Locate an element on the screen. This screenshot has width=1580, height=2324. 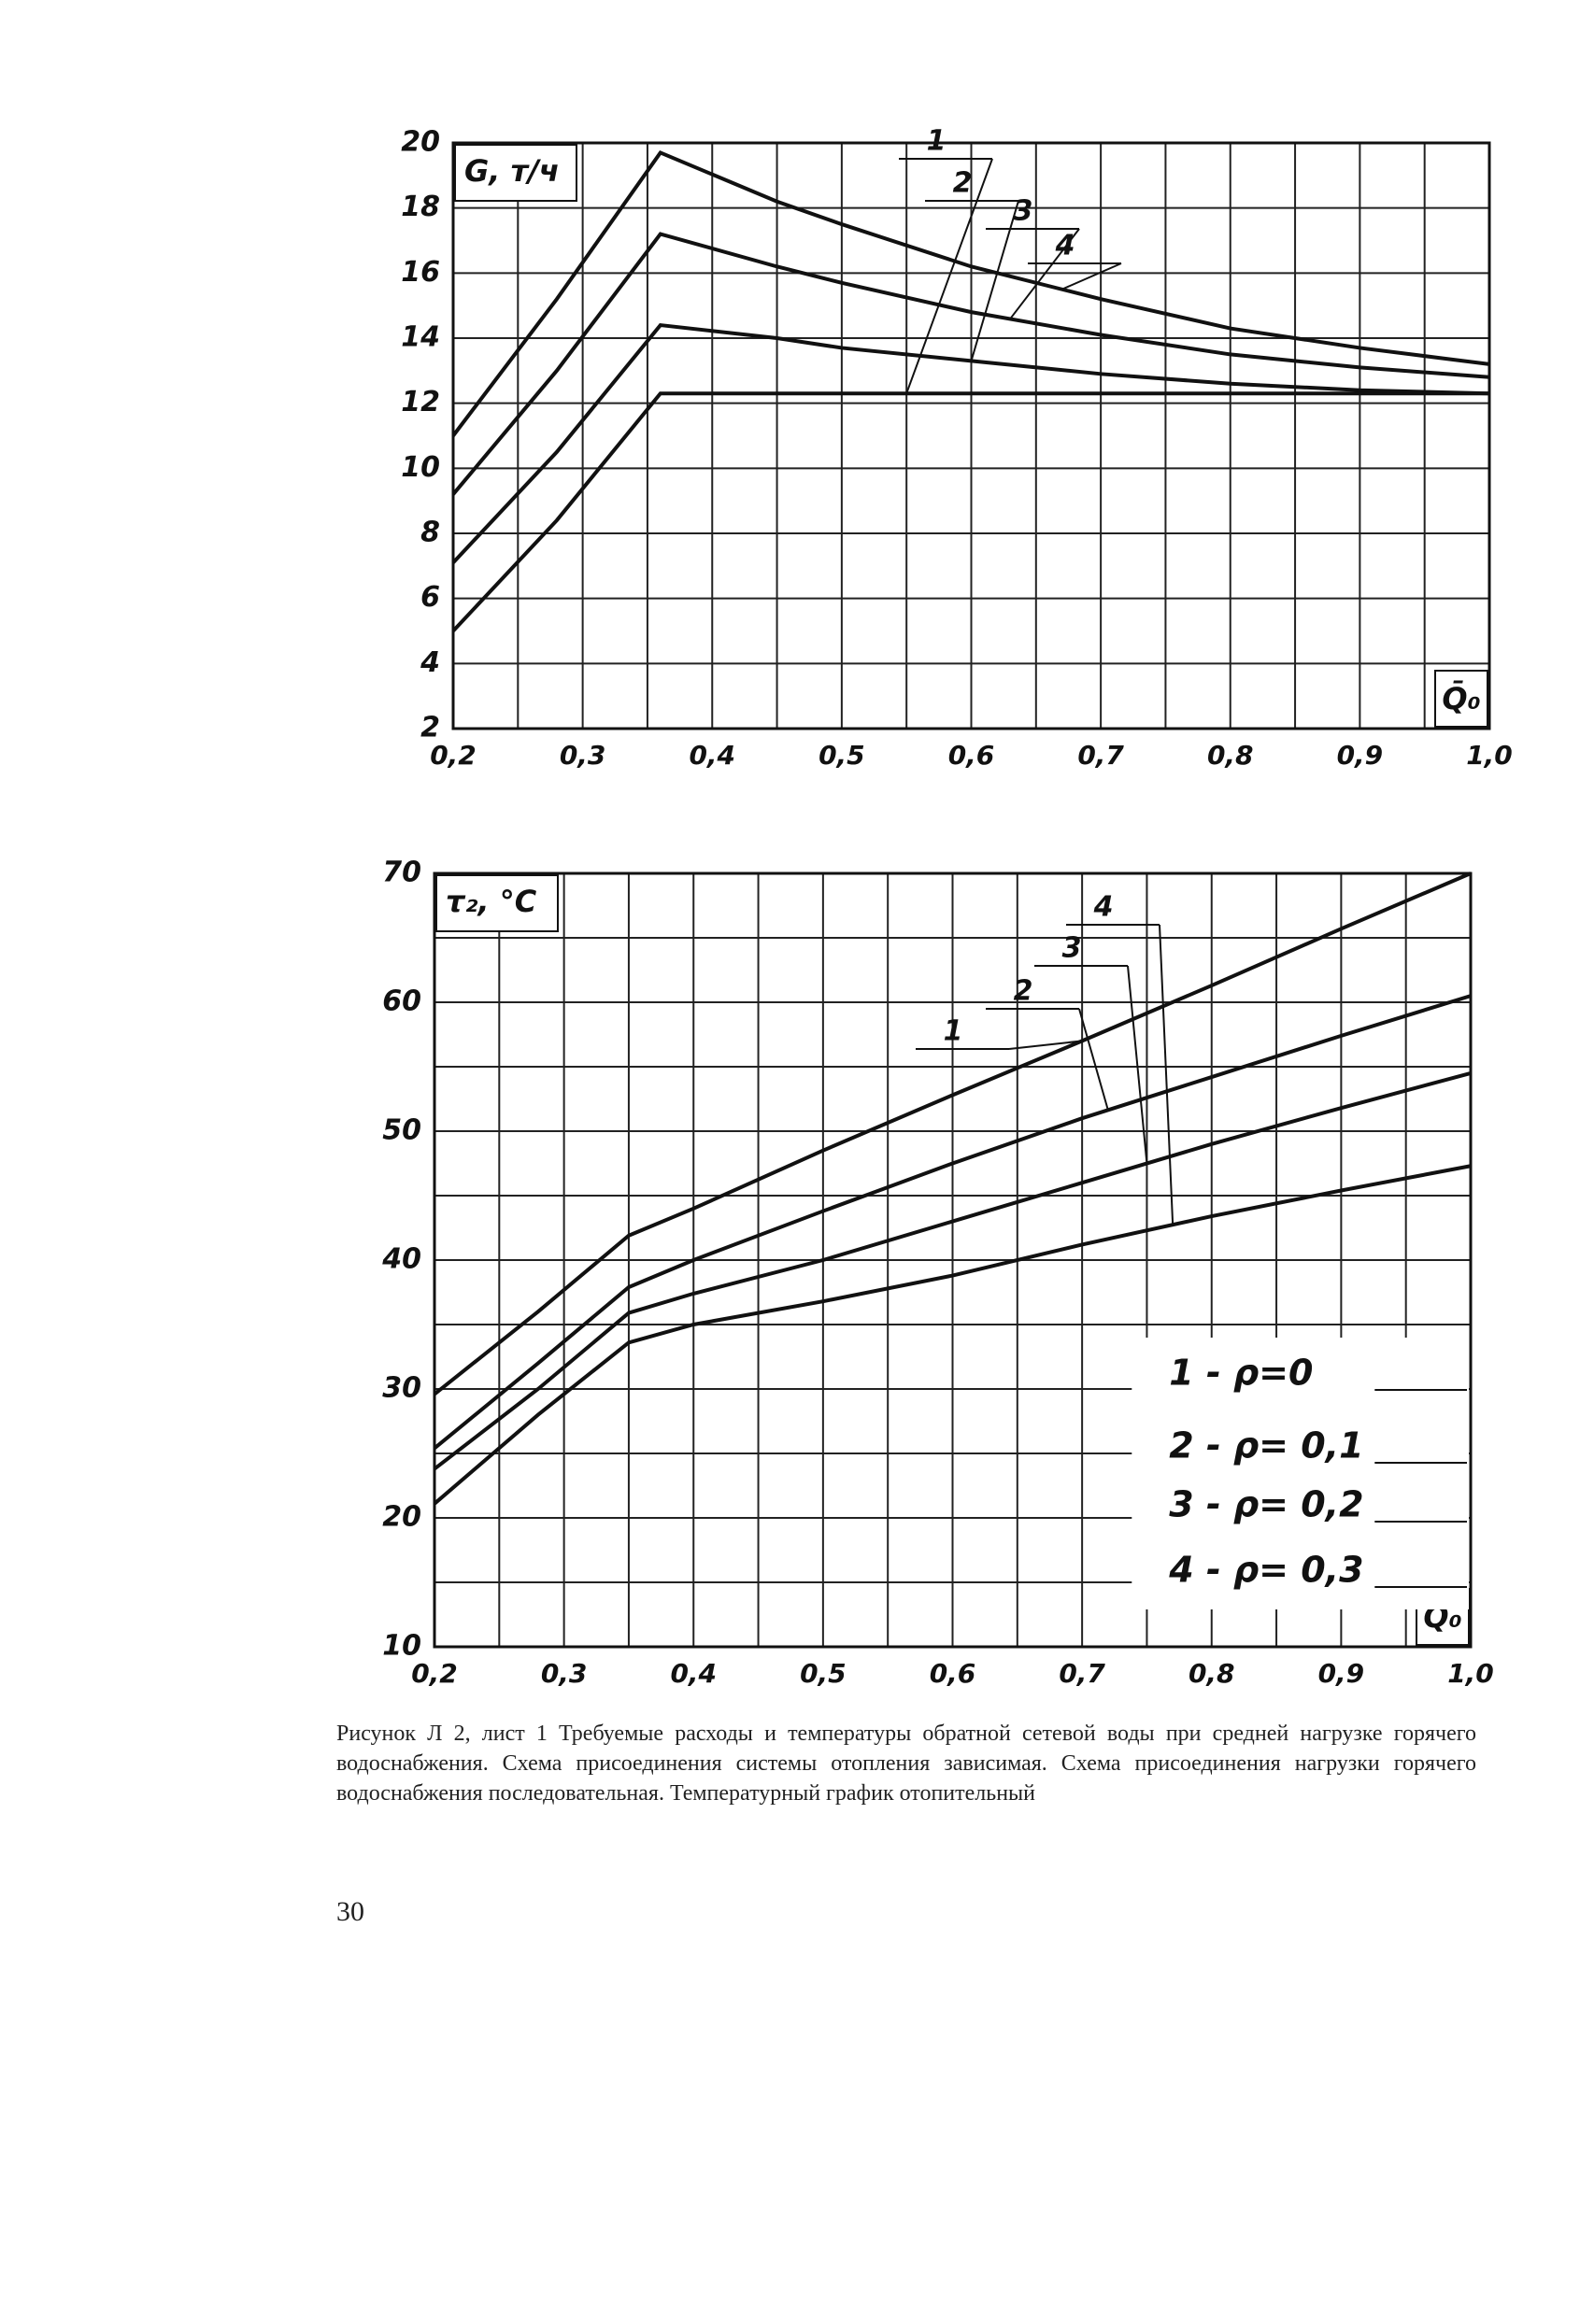
y-axis-label: τ₂, °C is located at coordinates (491, 901).